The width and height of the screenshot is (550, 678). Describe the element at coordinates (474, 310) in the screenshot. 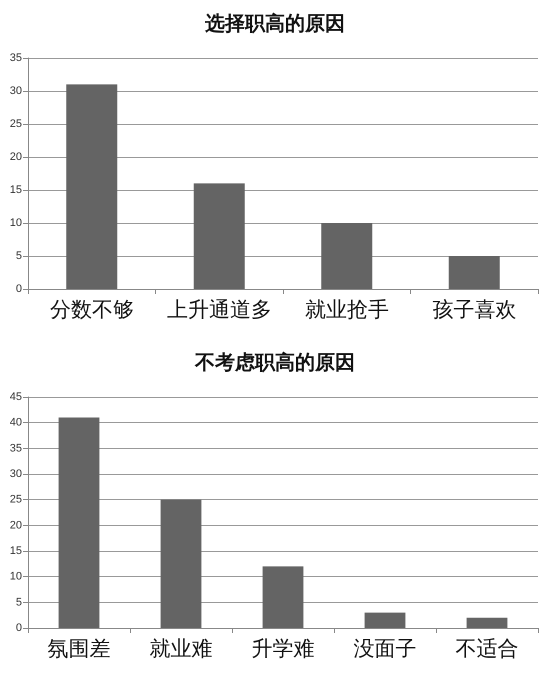

I see `x-tick-label: 孩子喜欢` at that location.